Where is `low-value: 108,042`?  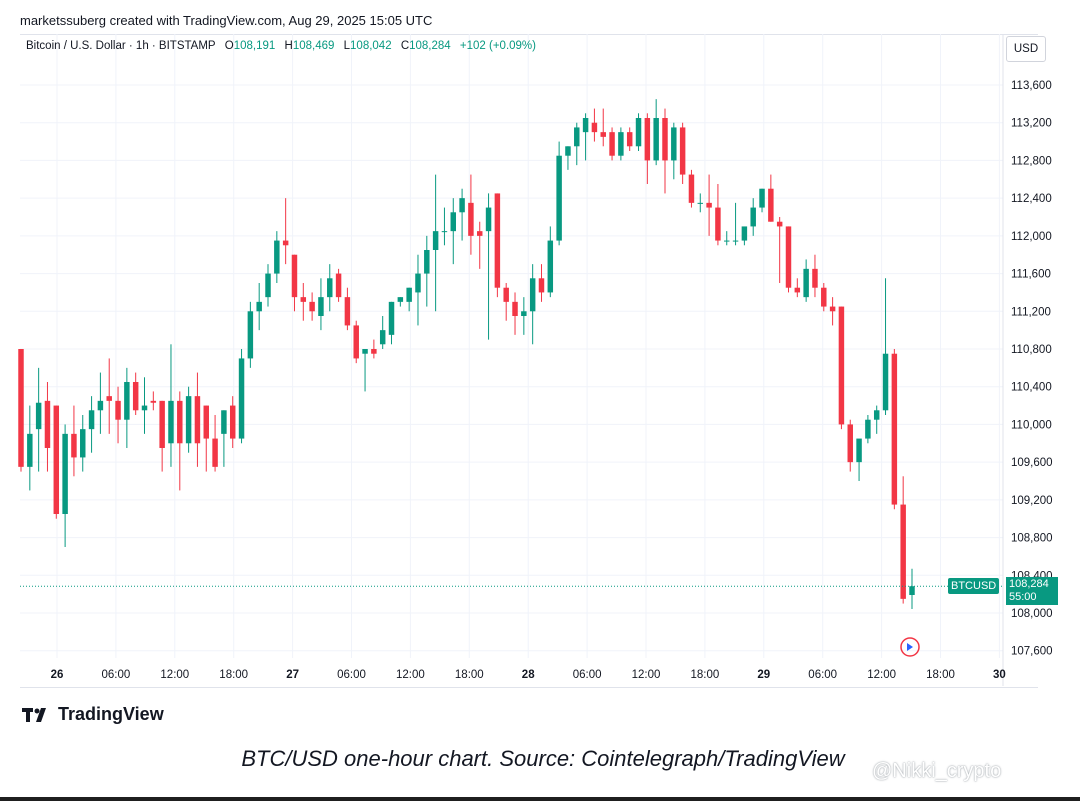 low-value: 108,042 is located at coordinates (371, 46).